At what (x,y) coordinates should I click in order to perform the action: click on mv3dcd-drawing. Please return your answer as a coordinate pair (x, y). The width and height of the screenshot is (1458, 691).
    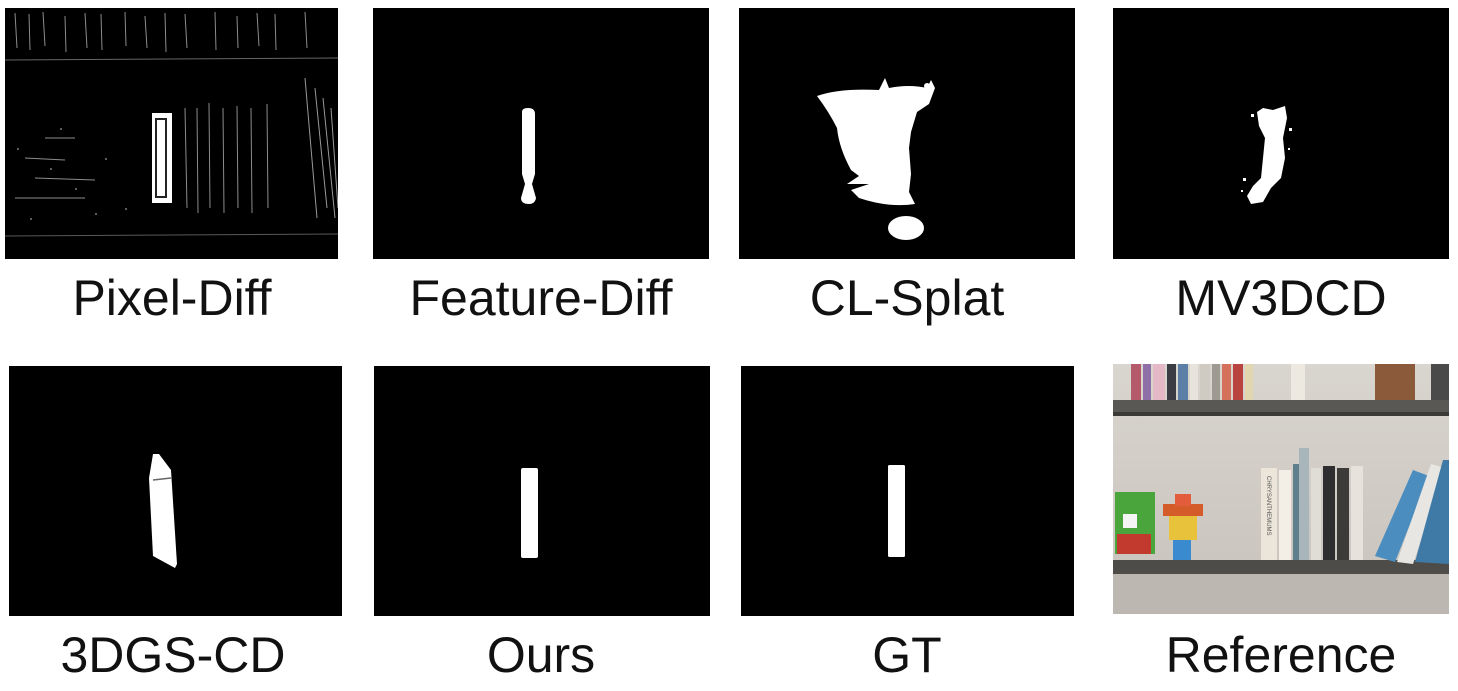
    Looking at the image, I should click on (1281, 133).